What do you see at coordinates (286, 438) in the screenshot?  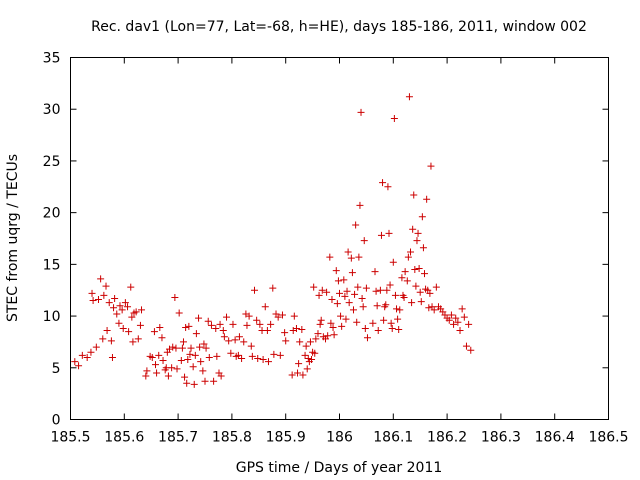 I see `x-tick-label: 185.9` at bounding box center [286, 438].